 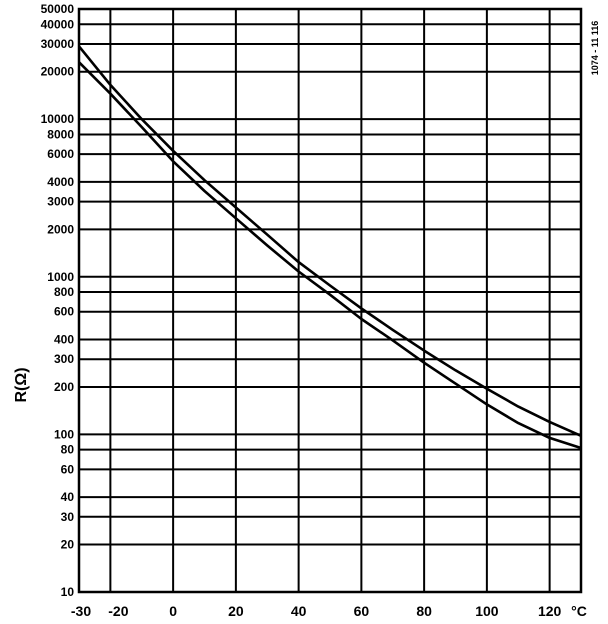 I want to click on x-tick-labels: -30 -20 0 20 40 60 80 100 120, so click(x=316, y=611).